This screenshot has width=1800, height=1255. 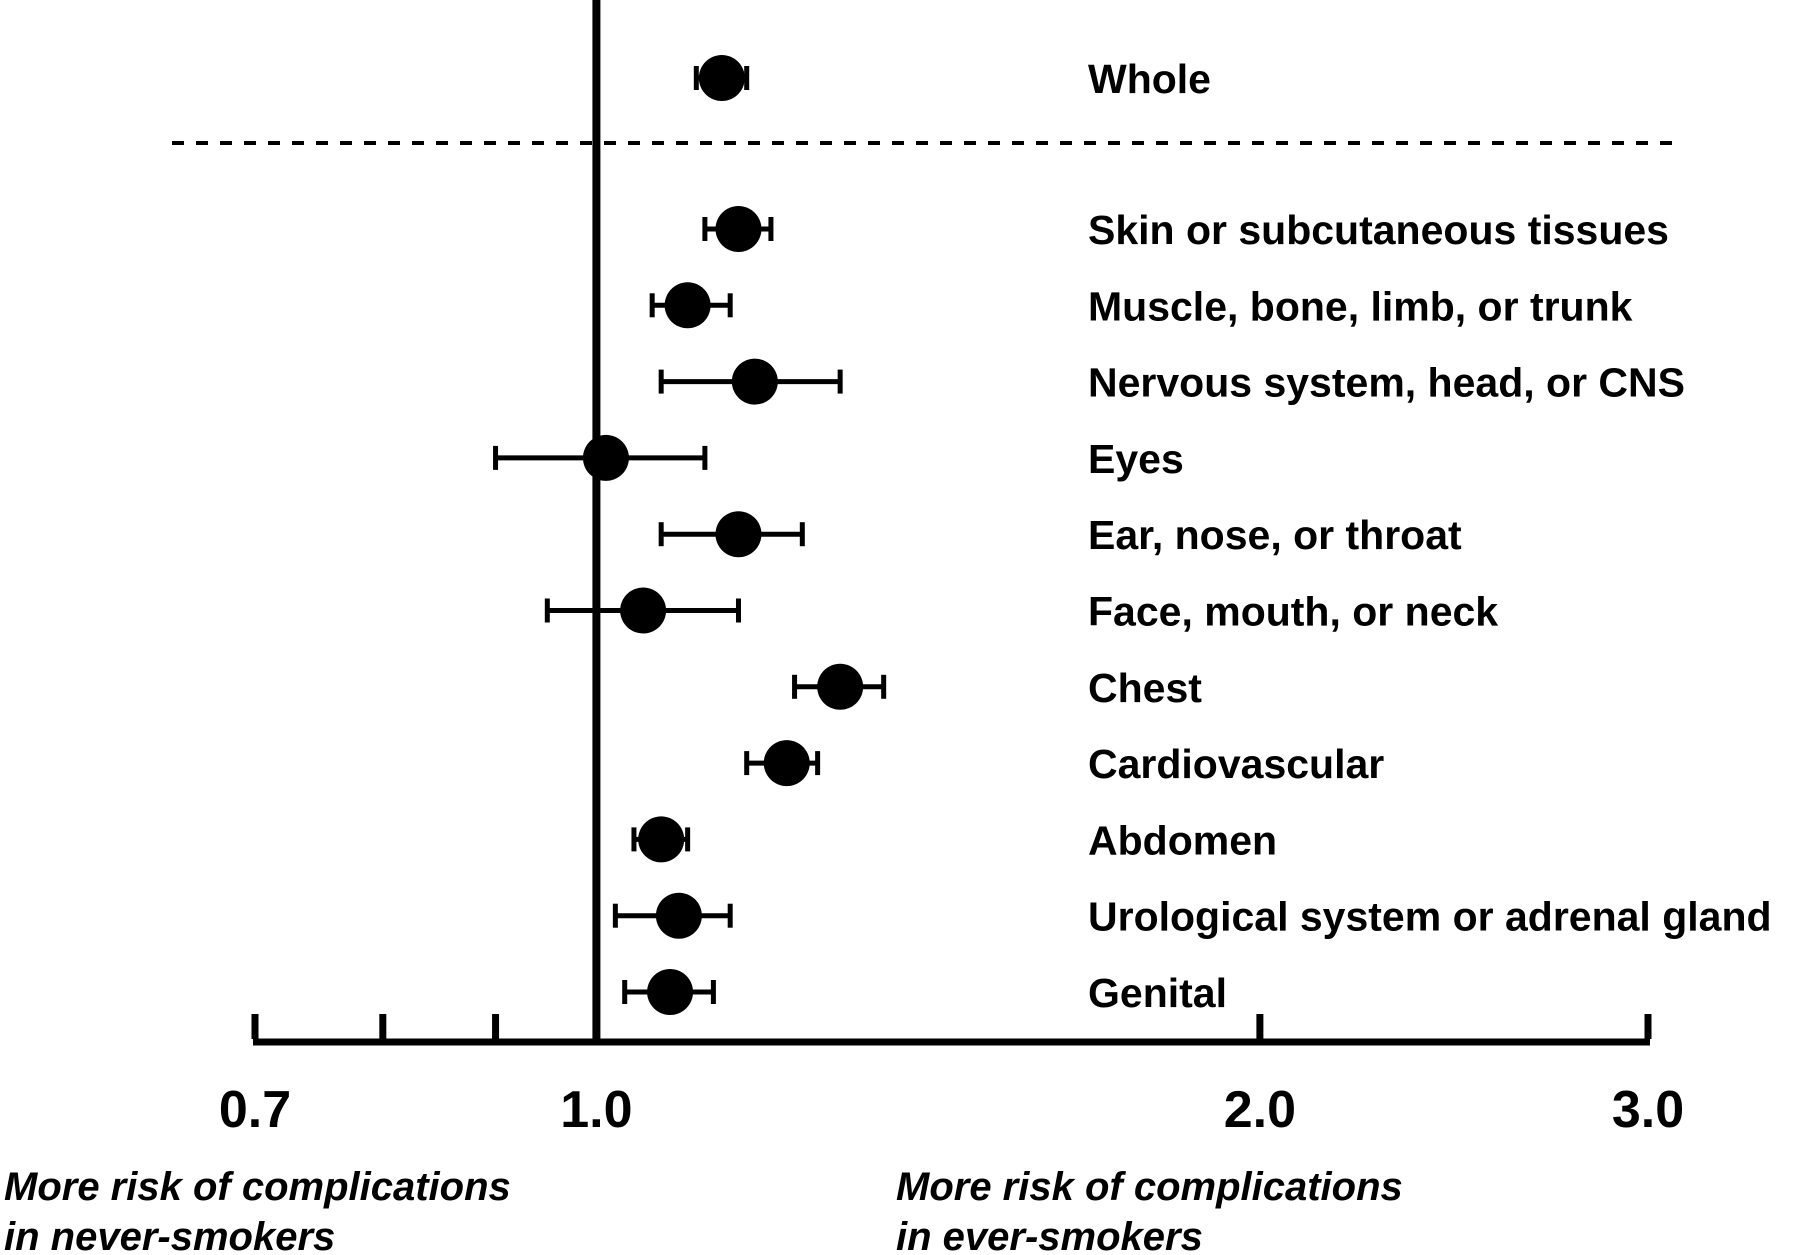 I want to click on category-label-5: Face, mouth, or neck, so click(x=1293, y=612).